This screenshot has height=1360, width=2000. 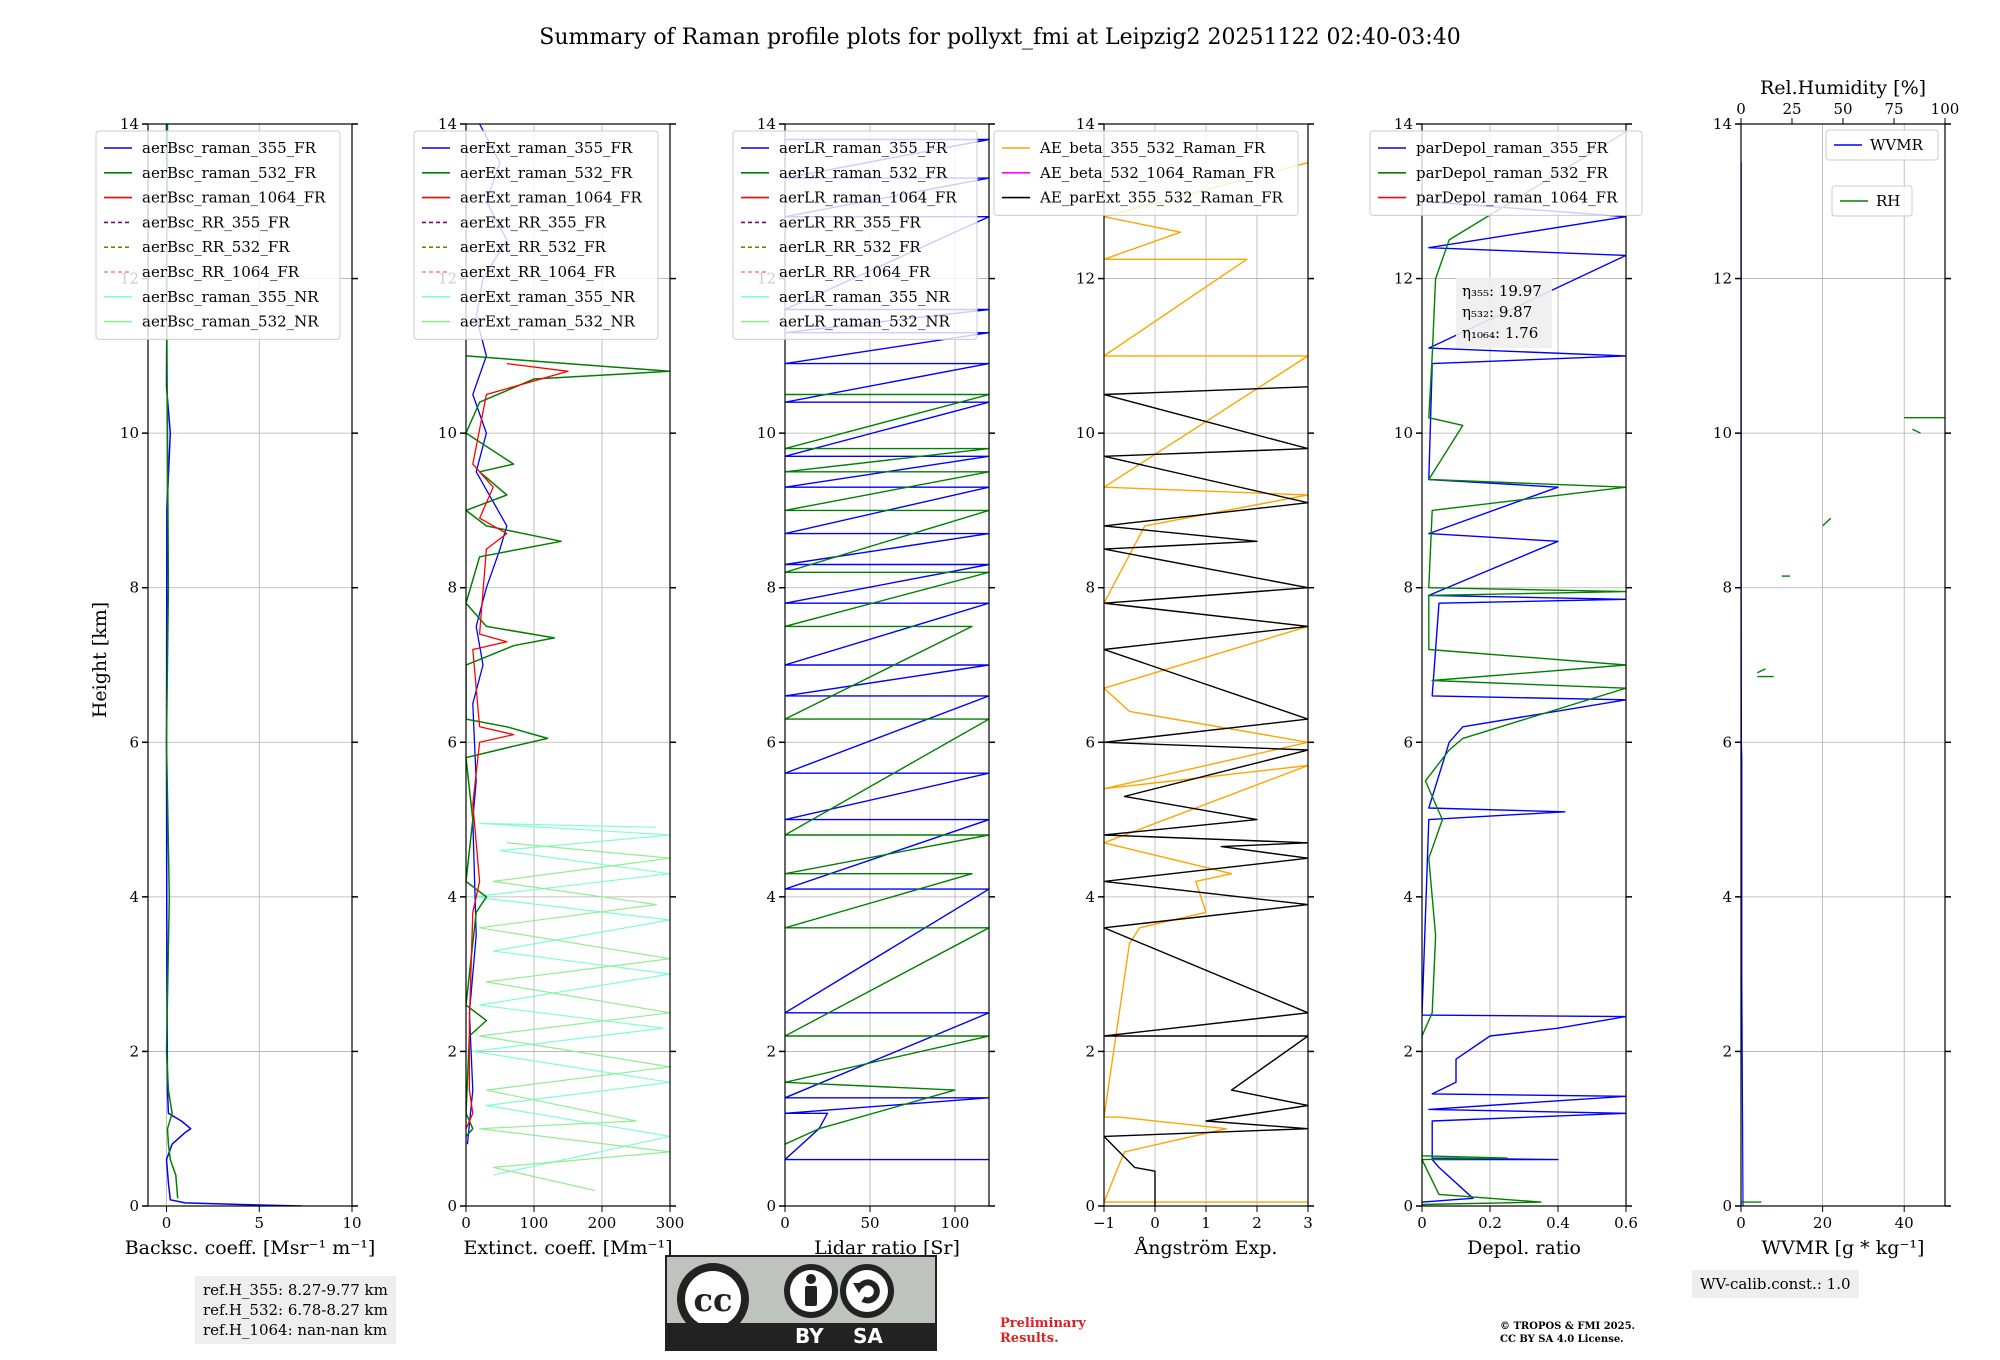 What do you see at coordinates (1843, 88) in the screenshot?
I see `top-x-axis-label: Rel.Humidity [%]` at bounding box center [1843, 88].